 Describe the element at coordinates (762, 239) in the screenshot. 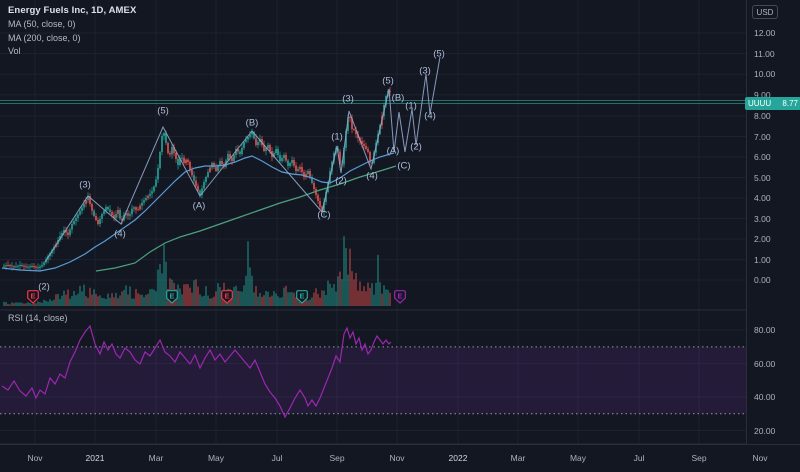

I see `price-axis-label: 2.00` at that location.